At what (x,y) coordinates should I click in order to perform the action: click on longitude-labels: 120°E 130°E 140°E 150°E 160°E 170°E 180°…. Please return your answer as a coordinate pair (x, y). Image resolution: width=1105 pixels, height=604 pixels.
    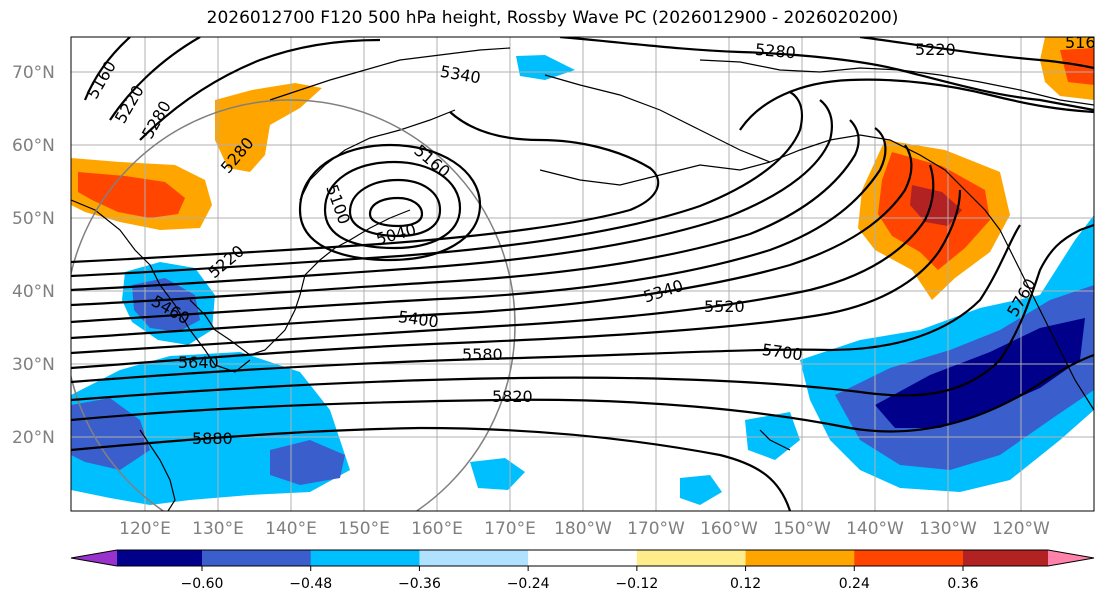
    Looking at the image, I should click on (584, 529).